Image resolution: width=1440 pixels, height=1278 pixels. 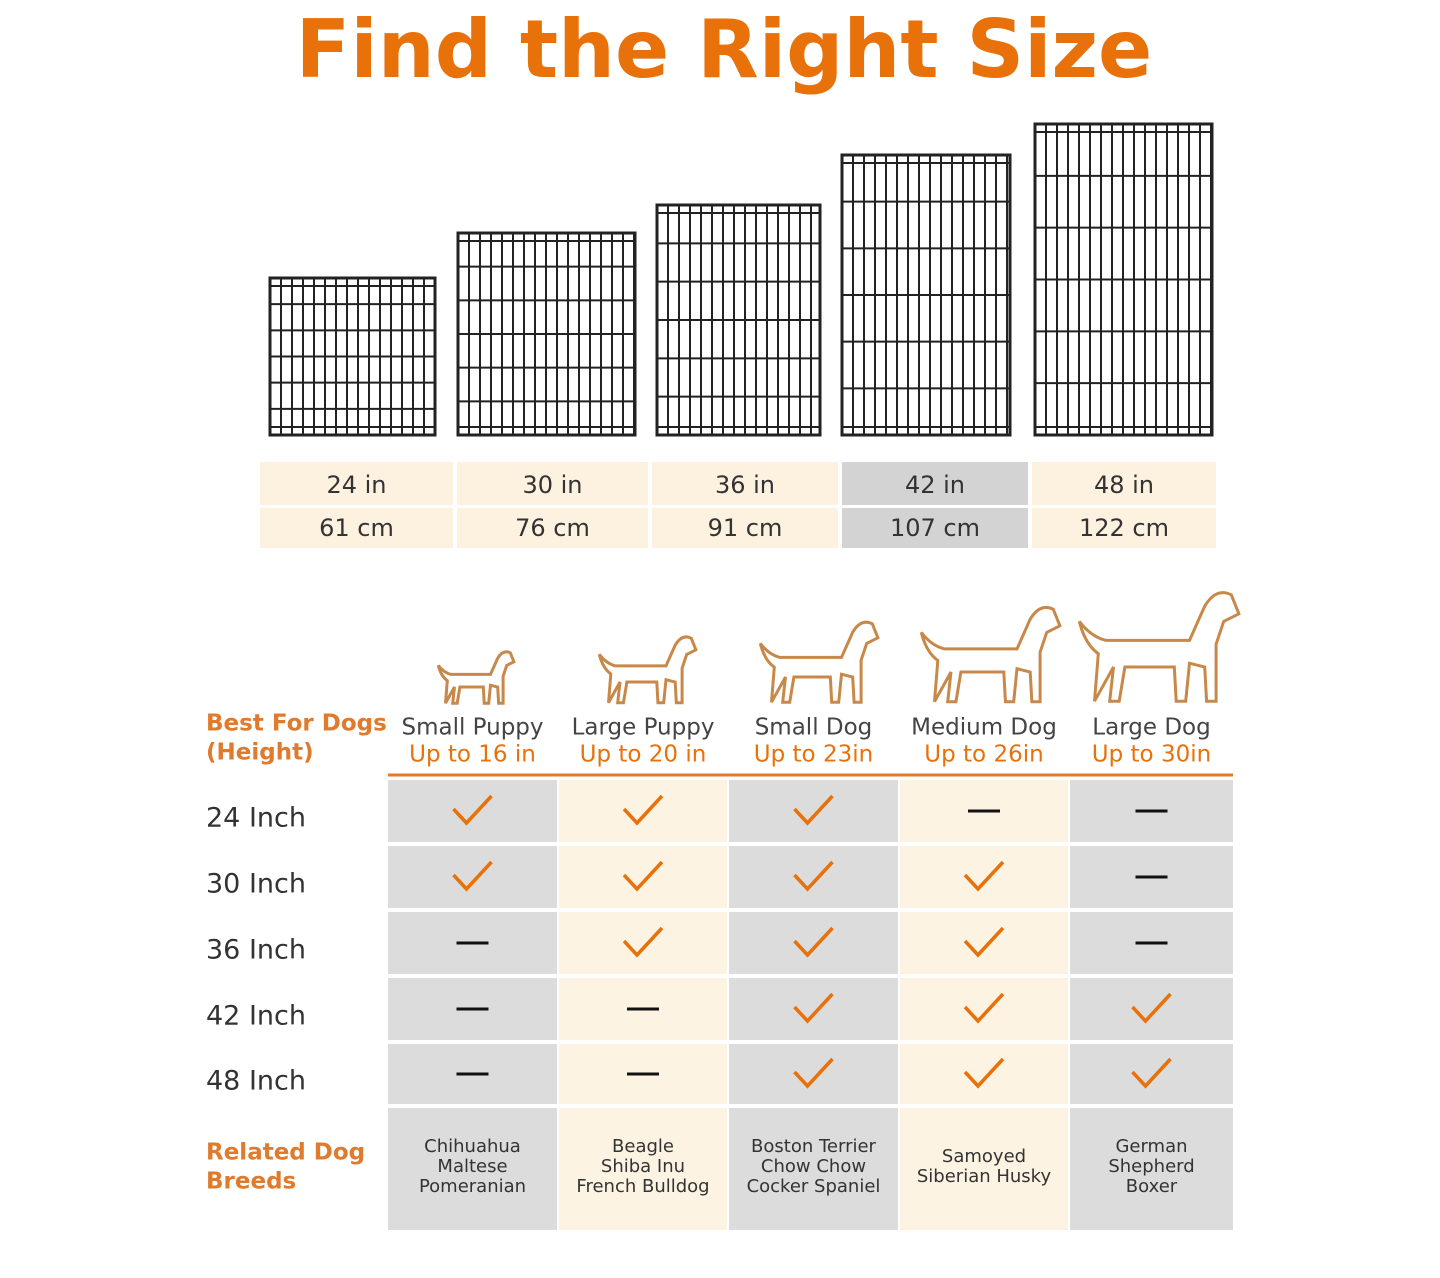 What do you see at coordinates (256, 1081) in the screenshot?
I see `row-label: 48 Inch` at bounding box center [256, 1081].